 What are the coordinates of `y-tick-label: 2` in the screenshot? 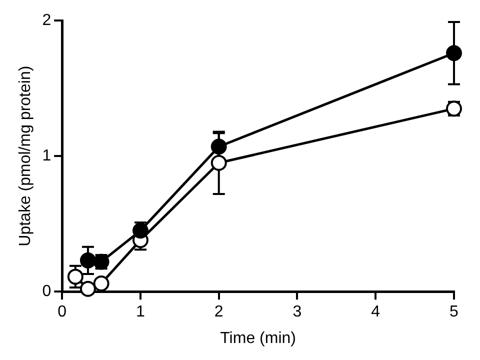 It's located at (47, 21).